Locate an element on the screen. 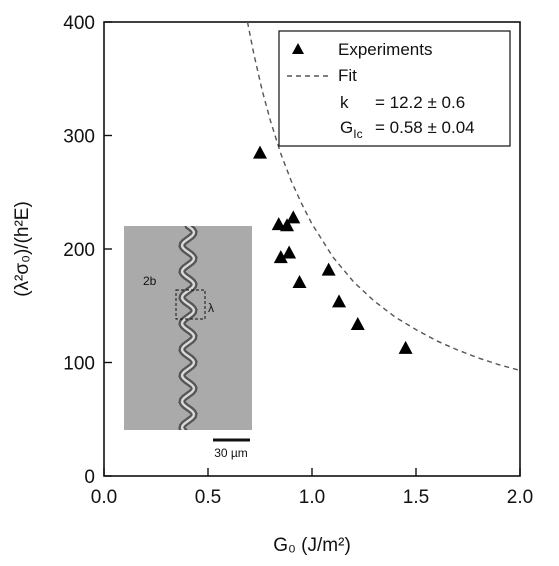 The image size is (559, 566). inset-micrograph: 2b λ 30 µm is located at coordinates (188, 343).